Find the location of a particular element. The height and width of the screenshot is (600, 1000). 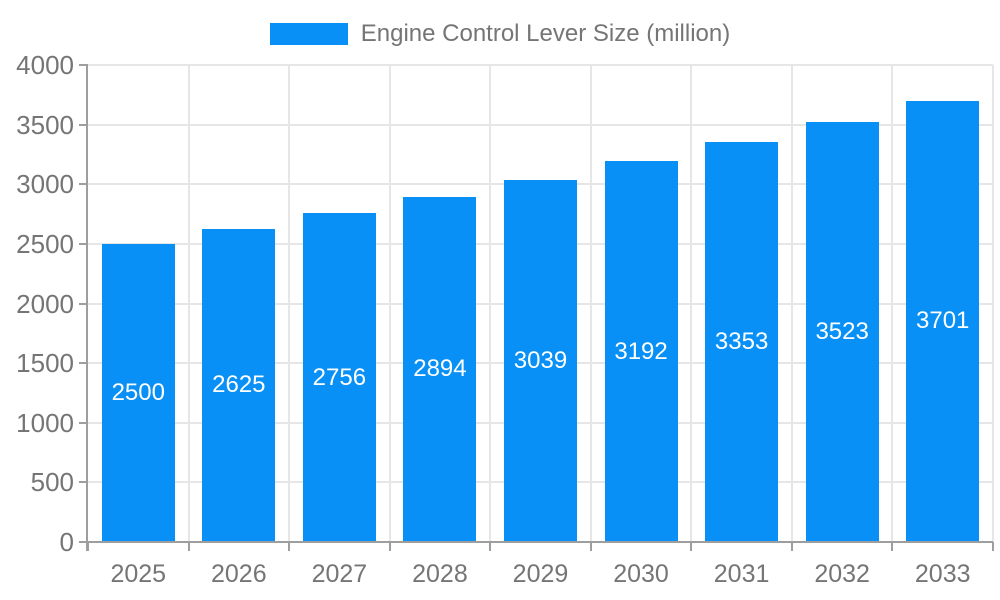

bar-value-label: 3523 is located at coordinates (842, 331).